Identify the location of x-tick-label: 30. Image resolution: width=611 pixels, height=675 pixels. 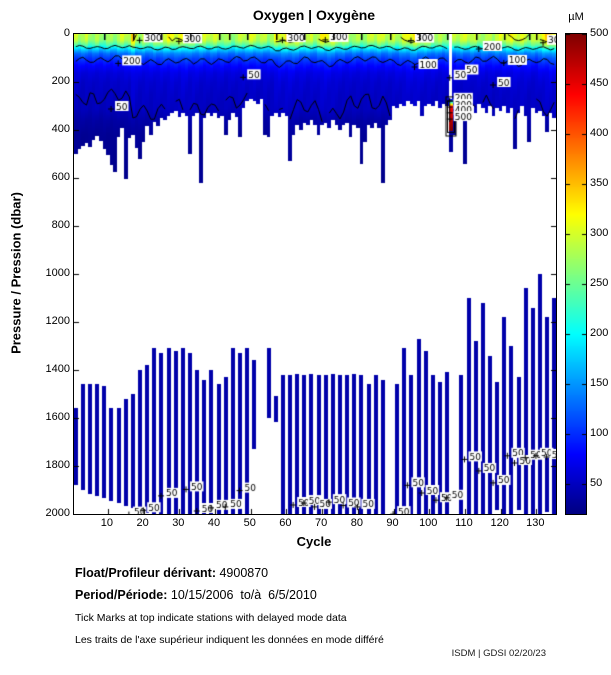
(178, 523).